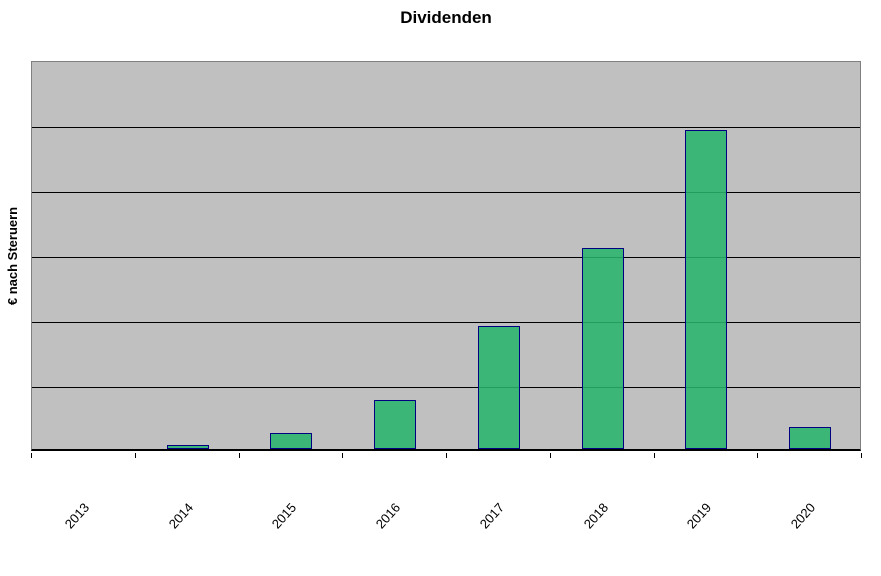  I want to click on x-axis-label-2019: 2019, so click(699, 516).